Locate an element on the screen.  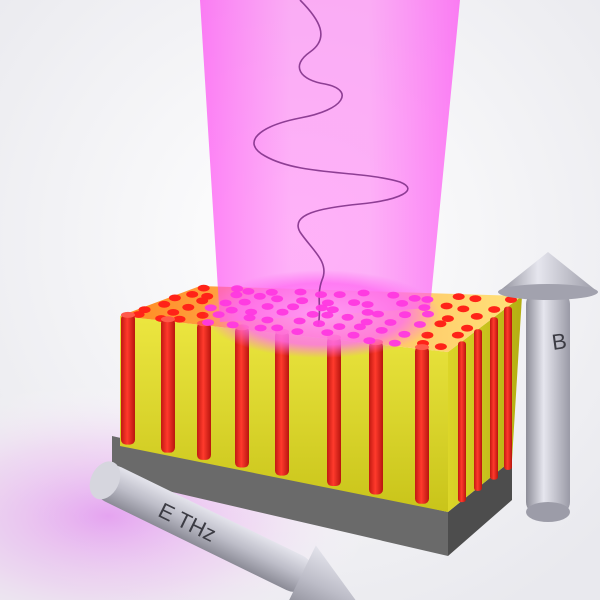
film-side-face is located at coordinates (485, 404).